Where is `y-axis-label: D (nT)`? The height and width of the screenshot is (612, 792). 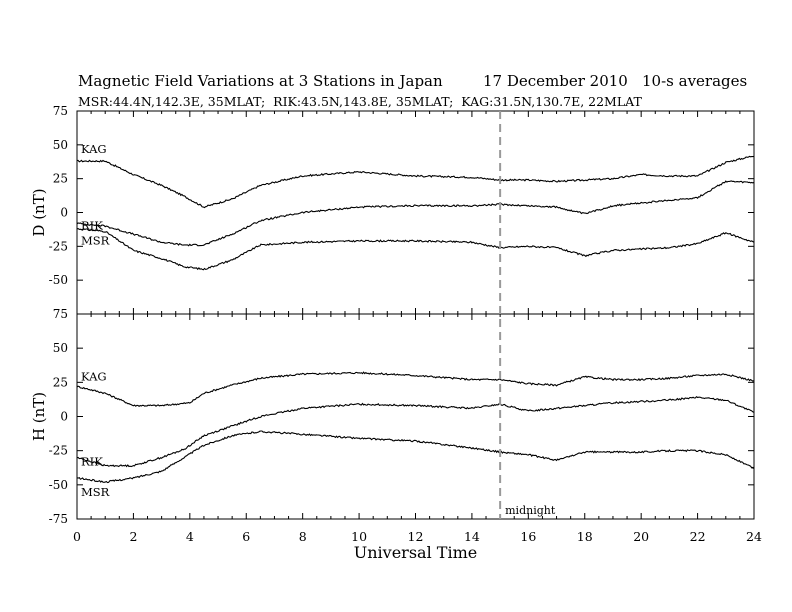
y-axis-label: D (nT) is located at coordinates (39, 212).